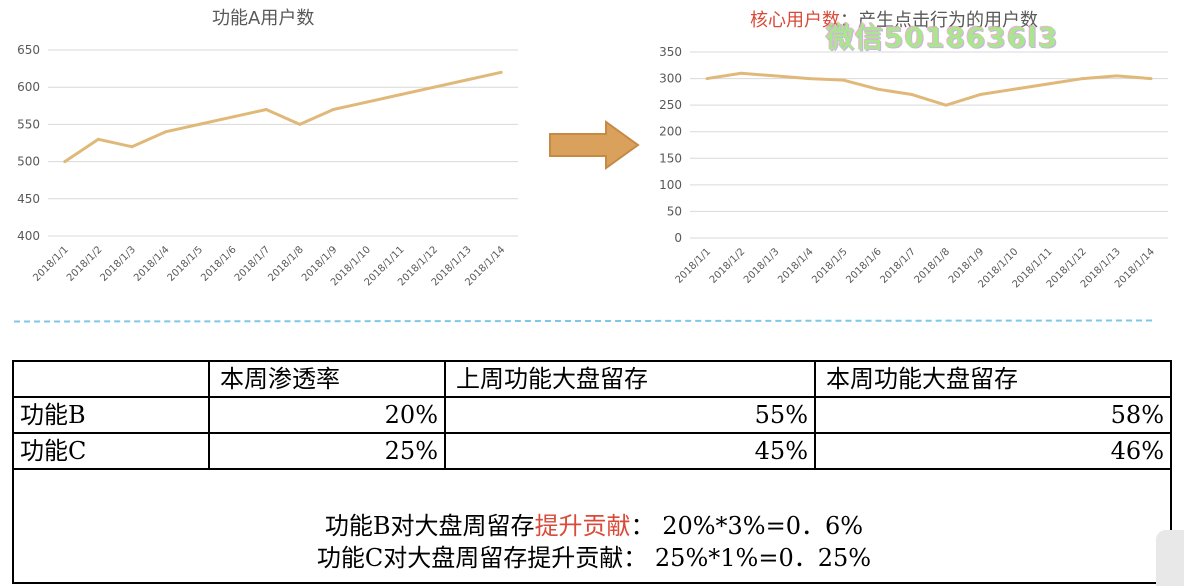  What do you see at coordinates (630, 380) in the screenshot?
I see `table-header-cell: 上周功能大盘留存` at bounding box center [630, 380].